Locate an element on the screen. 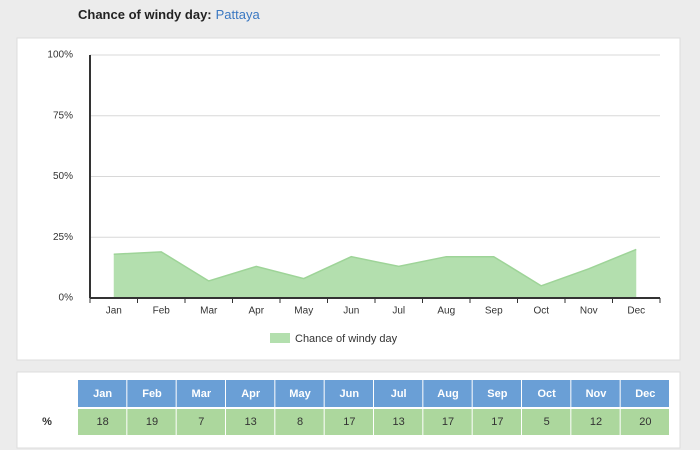 The height and width of the screenshot is (450, 700). header-text: Nov is located at coordinates (597, 394).